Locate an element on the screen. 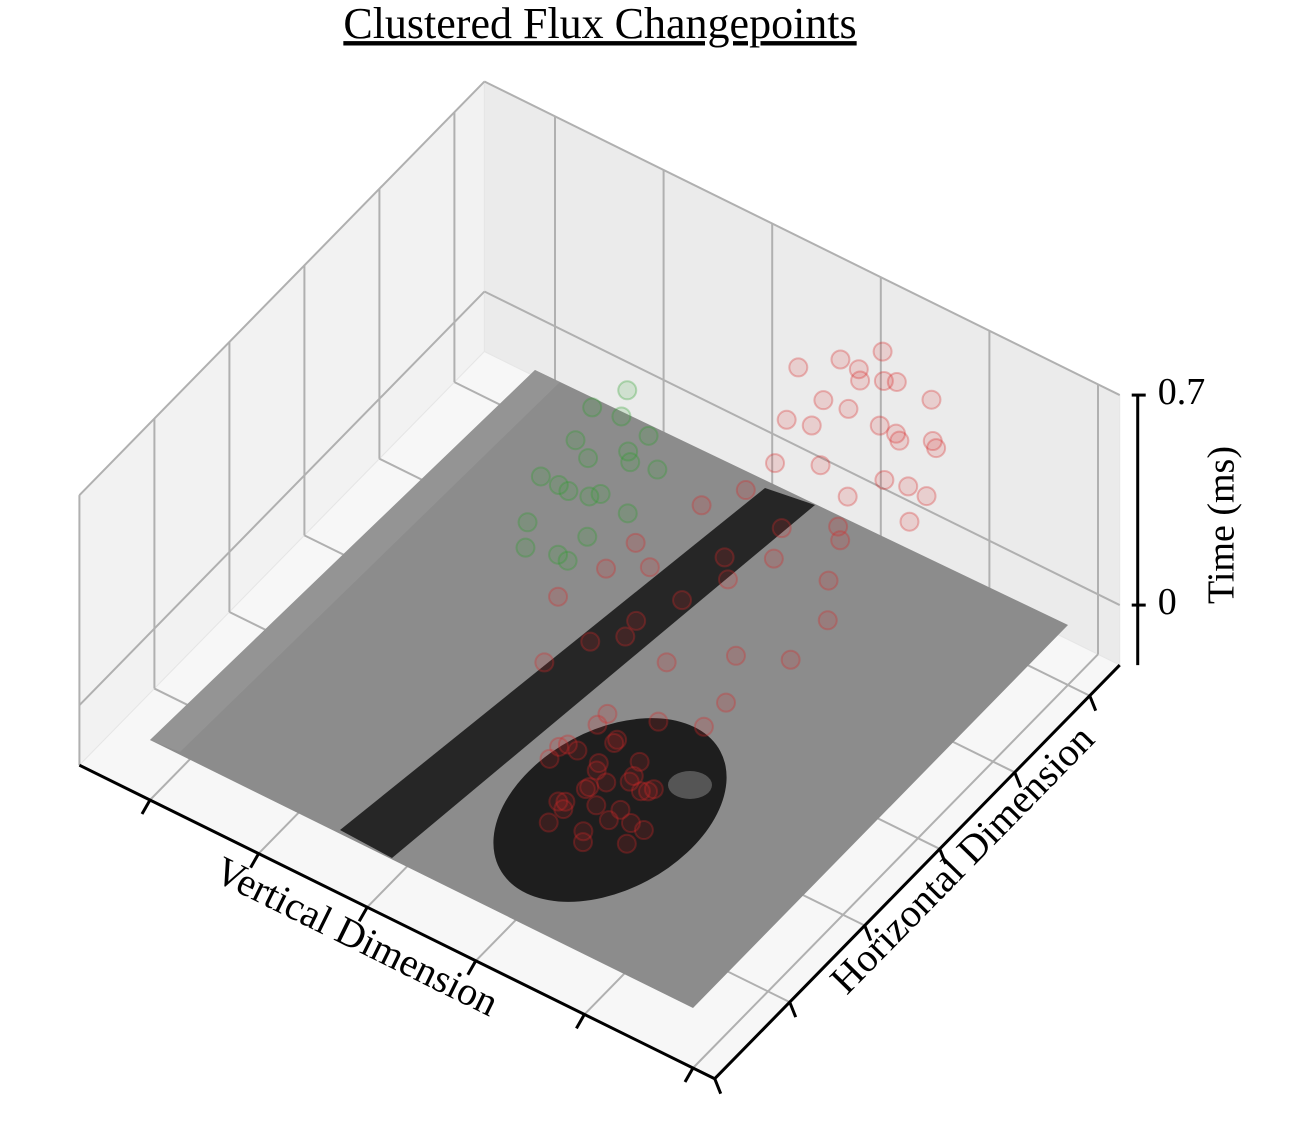 This screenshot has height=1123, width=1305. surface-blob-detail is located at coordinates (690, 785).